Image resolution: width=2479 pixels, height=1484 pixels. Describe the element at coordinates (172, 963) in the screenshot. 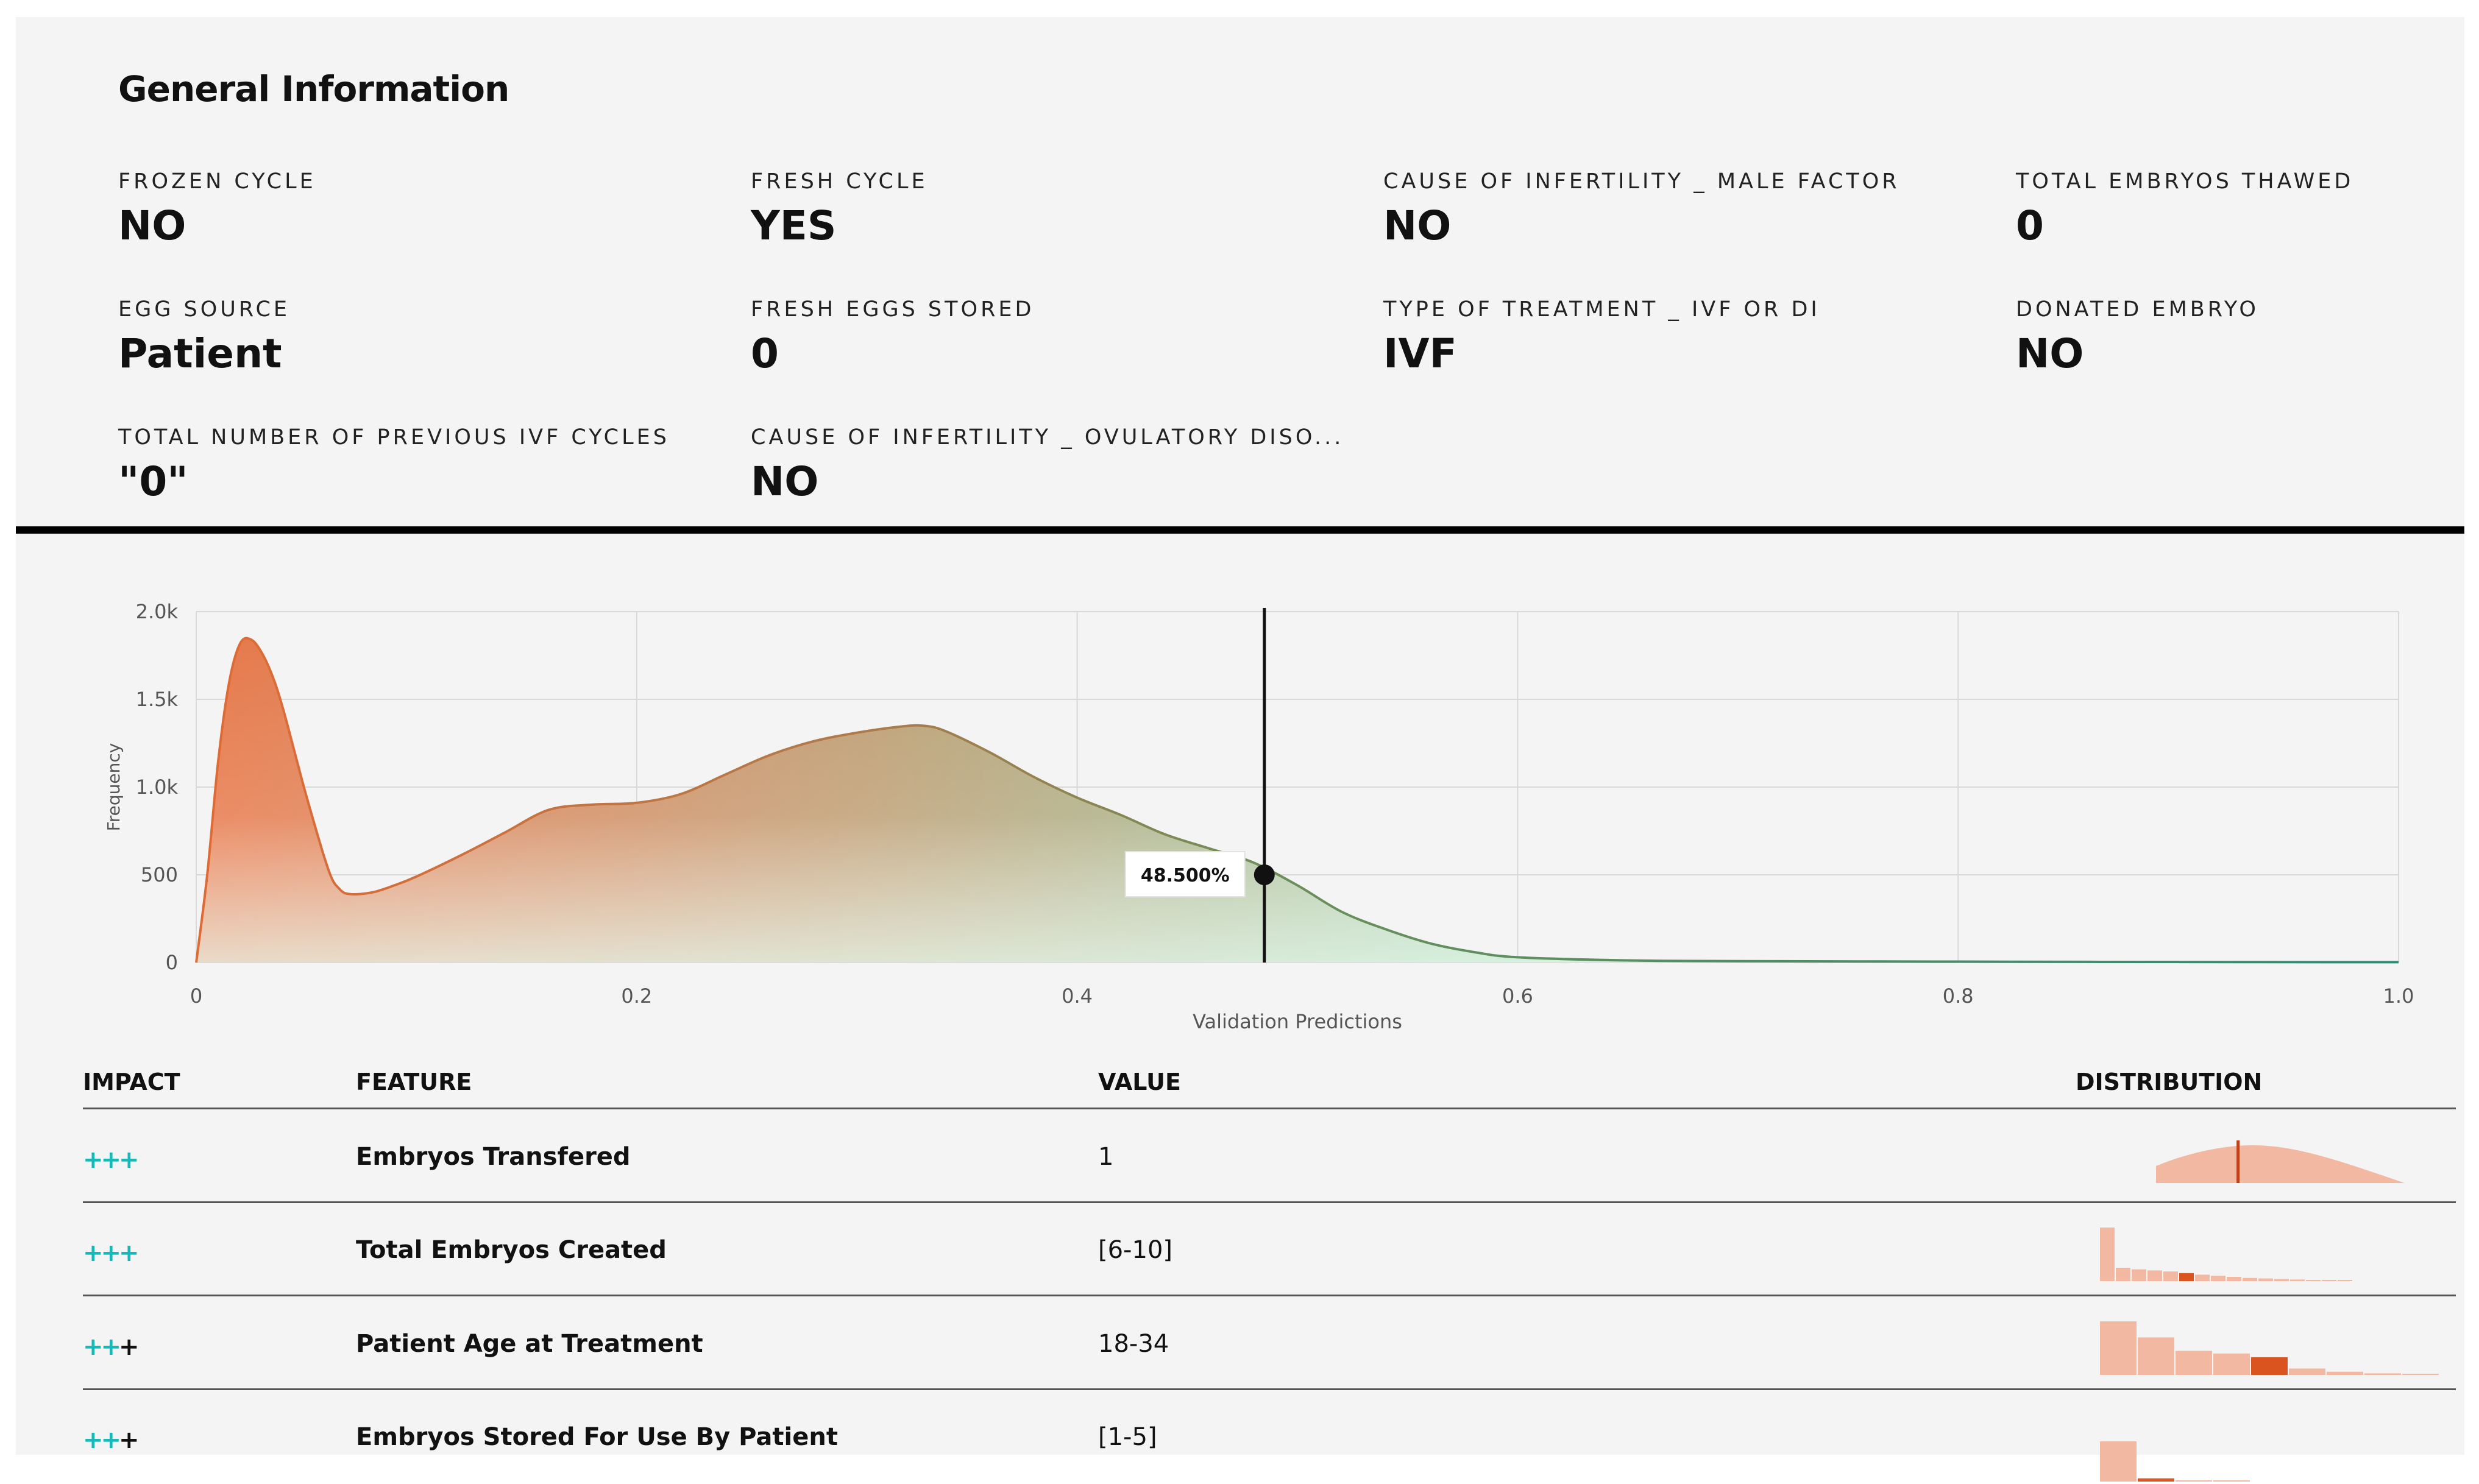

I see `y-tick-label: 0` at that location.